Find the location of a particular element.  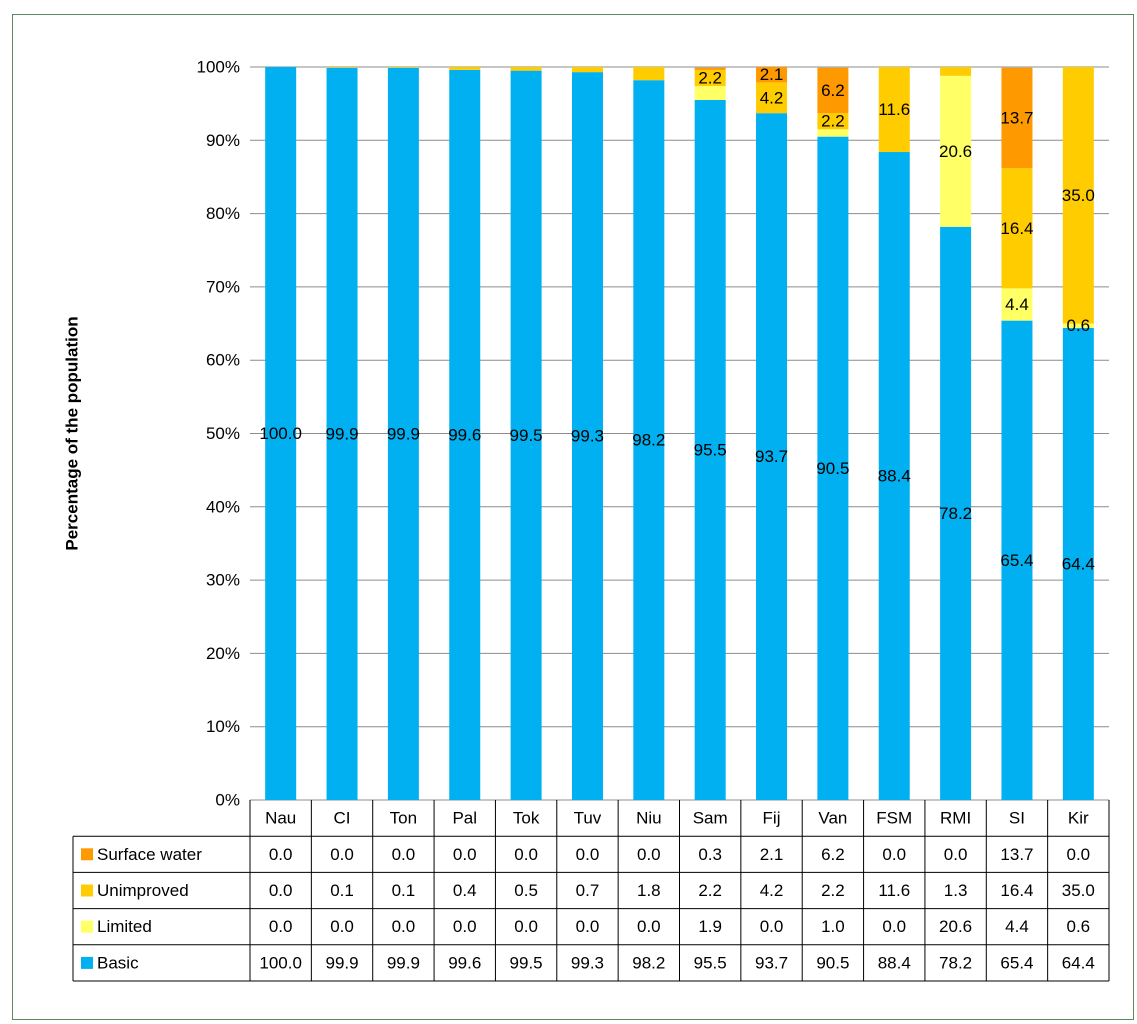

data-label: 99.9 is located at coordinates (341, 433).